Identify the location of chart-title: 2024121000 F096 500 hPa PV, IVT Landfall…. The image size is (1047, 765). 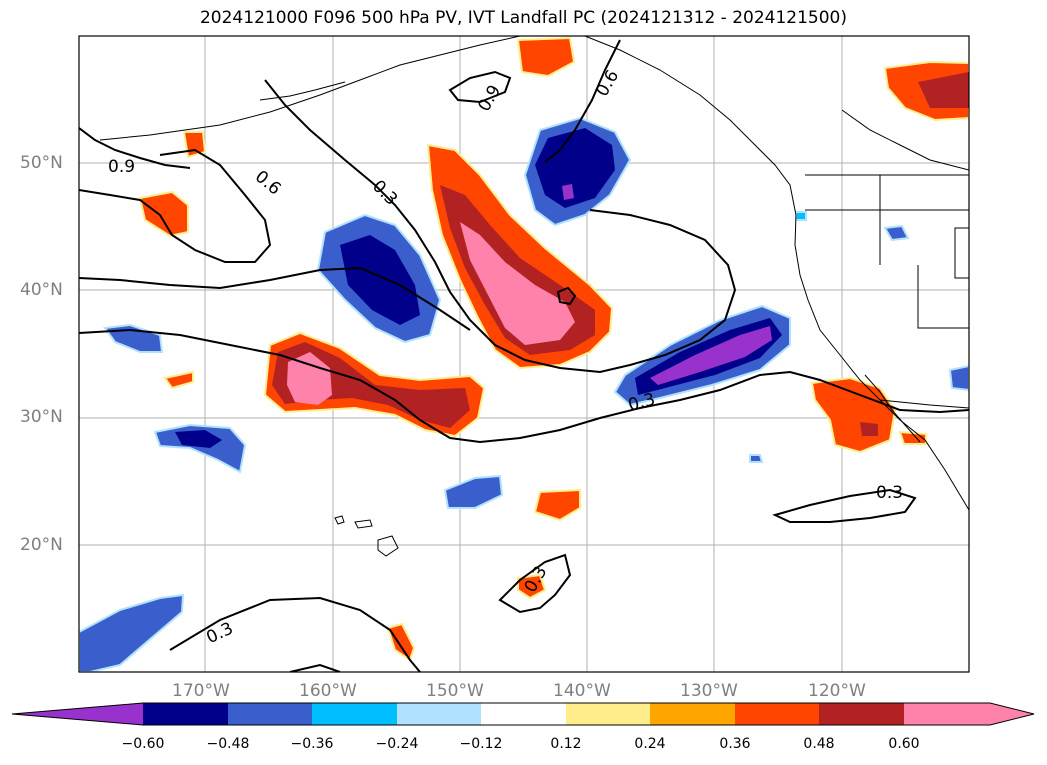
(523, 18).